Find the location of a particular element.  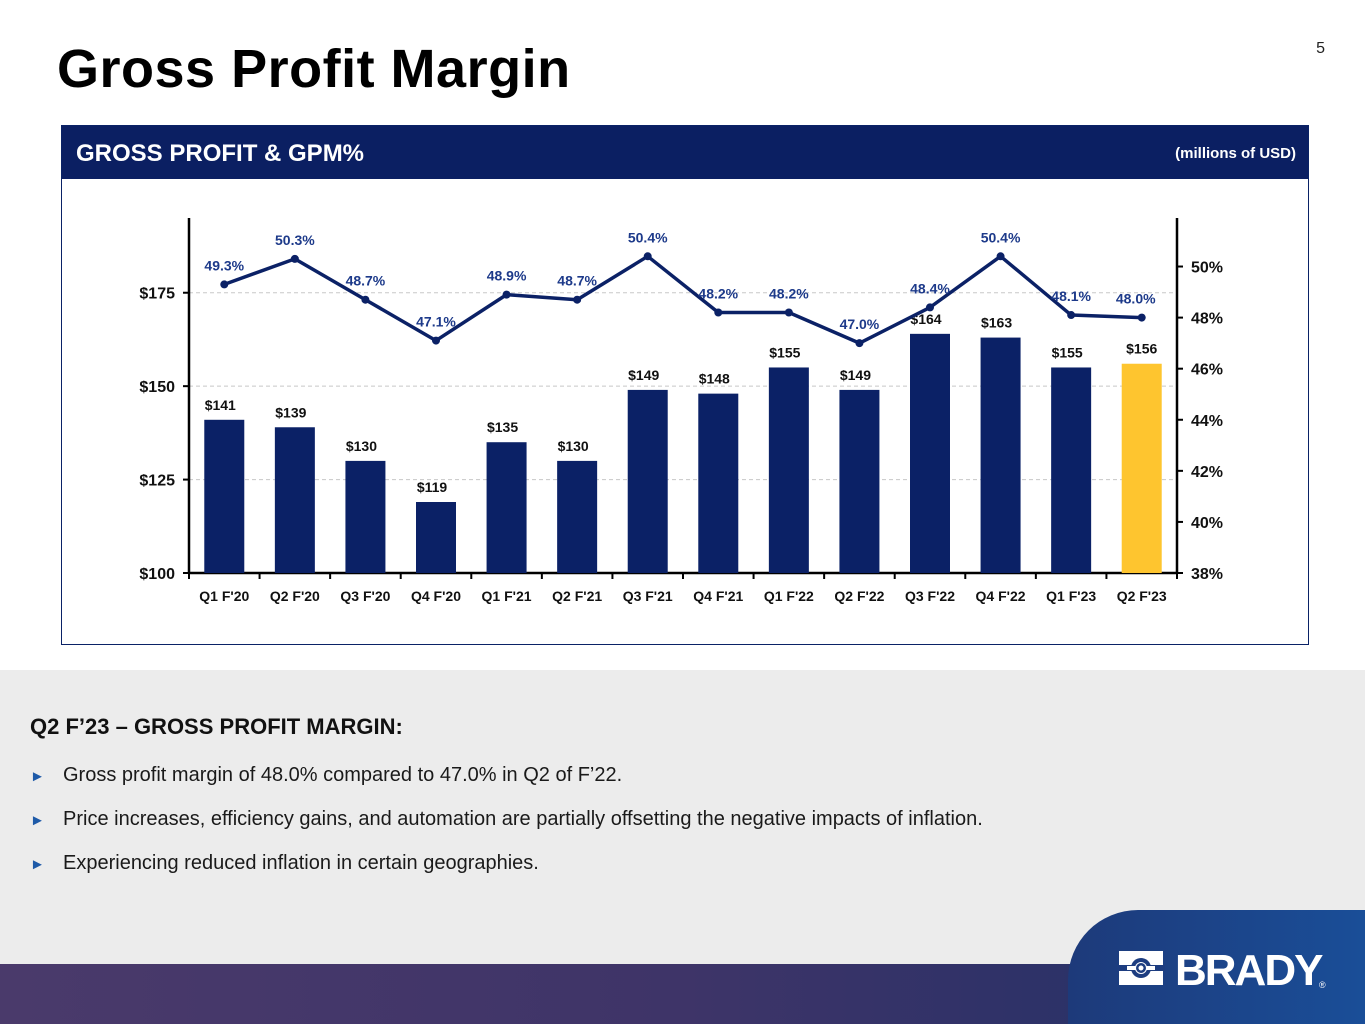

bar-data-label: $135 is located at coordinates (502, 427).